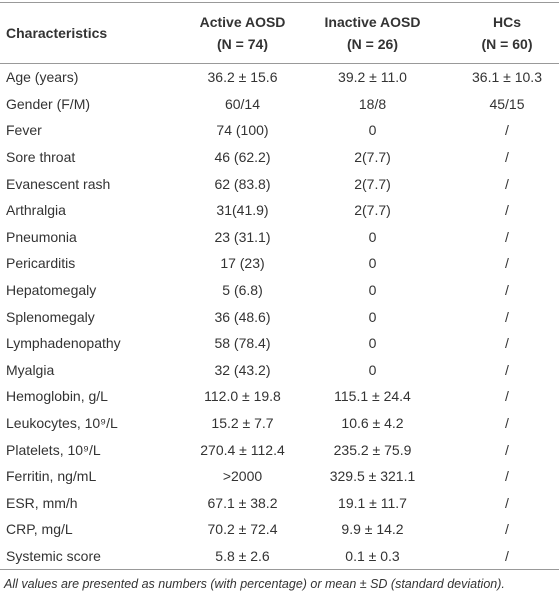  I want to click on table-row: Leukocytes, 10⁹/L 15.2 ± 7.7 10.6 ± 4.2 /, so click(279, 423).